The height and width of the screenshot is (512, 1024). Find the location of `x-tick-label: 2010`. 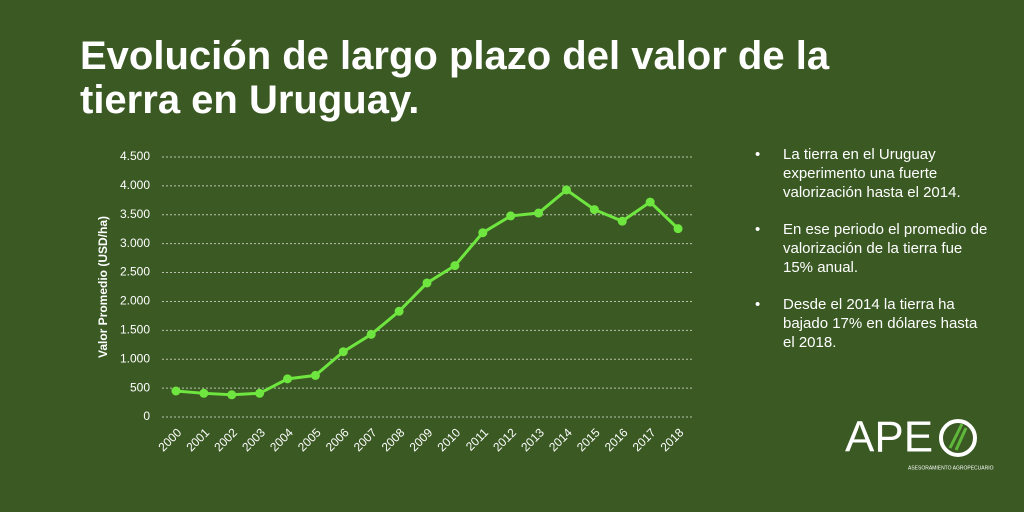

x-tick-label: 2010 is located at coordinates (448, 439).